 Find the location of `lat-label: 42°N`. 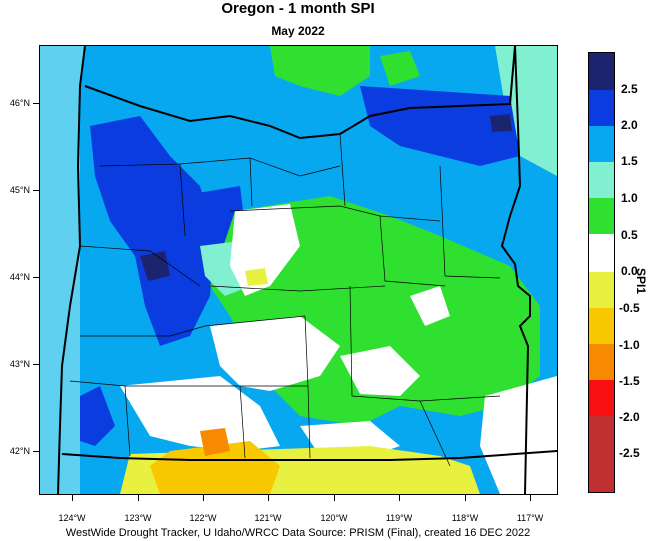

lat-label: 42°N is located at coordinates (19, 451).